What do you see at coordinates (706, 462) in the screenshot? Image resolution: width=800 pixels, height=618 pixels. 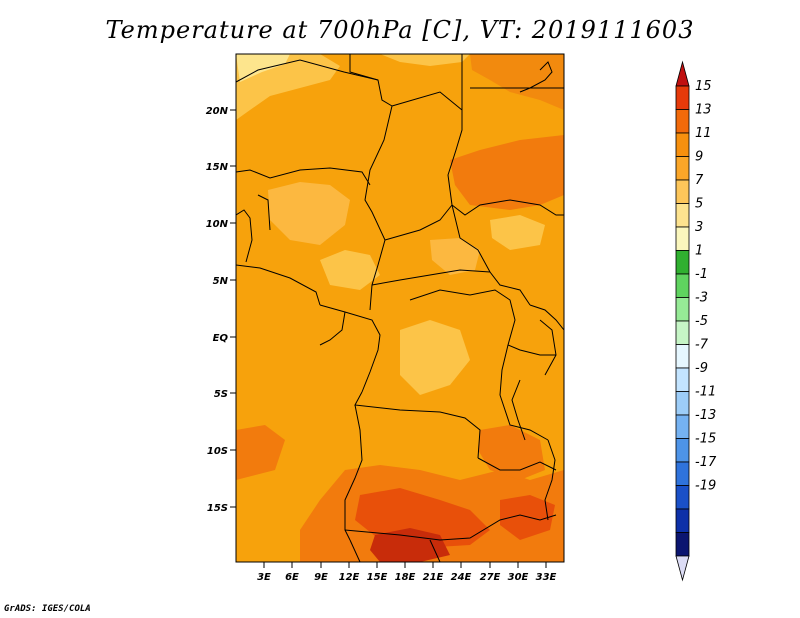 I see `colorbar-label: -17` at bounding box center [706, 462].